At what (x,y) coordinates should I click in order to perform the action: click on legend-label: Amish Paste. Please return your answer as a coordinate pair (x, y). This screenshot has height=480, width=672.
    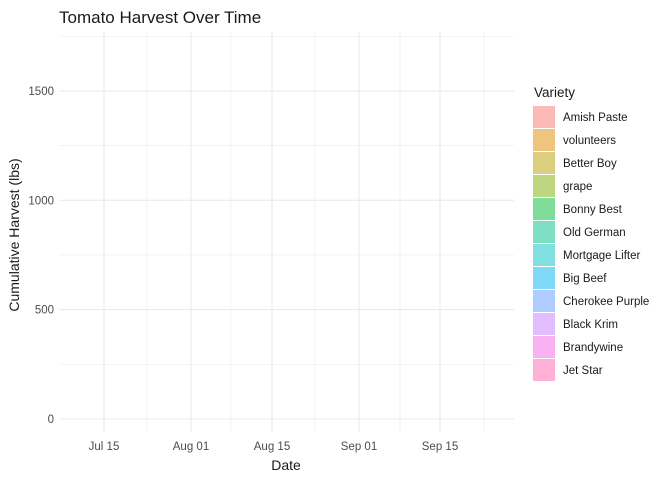
    Looking at the image, I should click on (595, 118).